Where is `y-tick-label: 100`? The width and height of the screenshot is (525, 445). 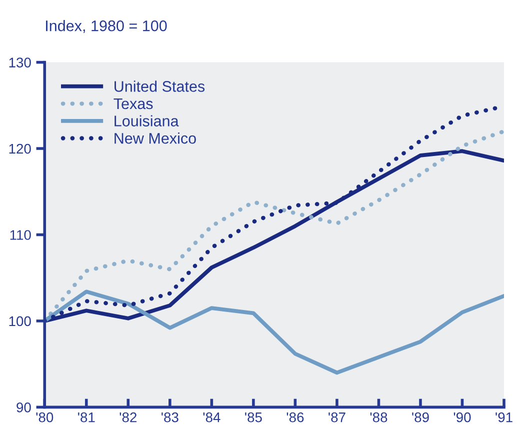
y-tick-label: 100 is located at coordinates (20, 321).